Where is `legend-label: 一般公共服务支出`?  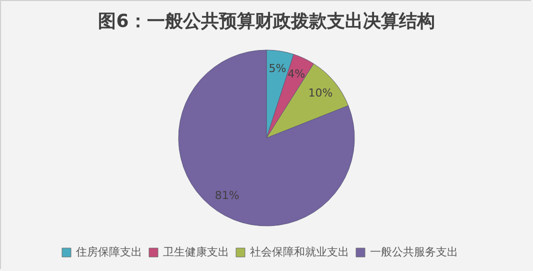
legend-label: 一般公共服务支出 is located at coordinates (414, 252).